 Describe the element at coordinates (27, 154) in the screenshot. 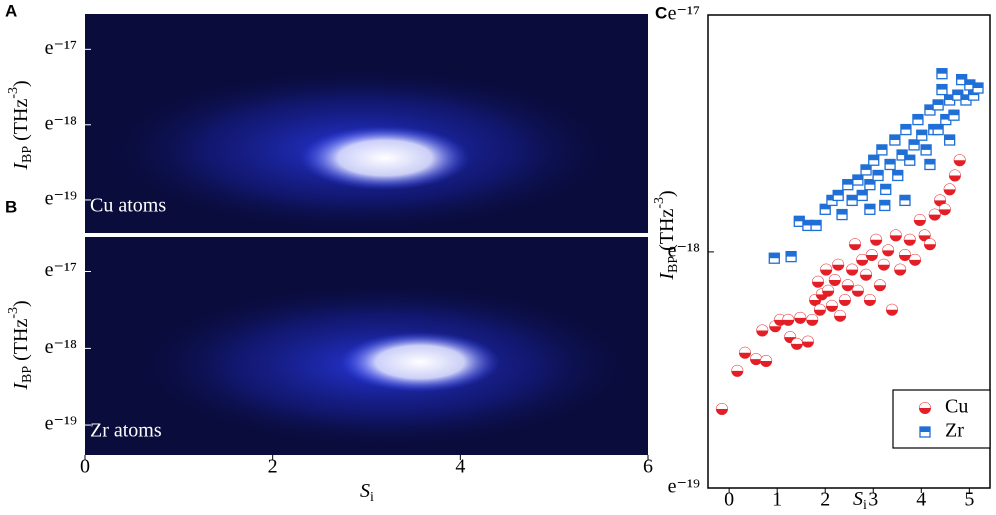

I see `subscript: BP` at that location.